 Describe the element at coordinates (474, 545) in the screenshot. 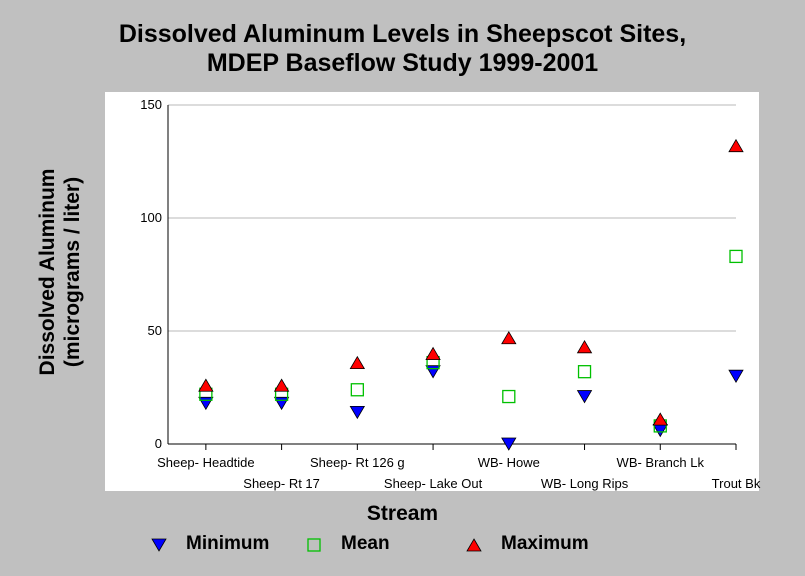

I see `legend-marker-maximum` at that location.